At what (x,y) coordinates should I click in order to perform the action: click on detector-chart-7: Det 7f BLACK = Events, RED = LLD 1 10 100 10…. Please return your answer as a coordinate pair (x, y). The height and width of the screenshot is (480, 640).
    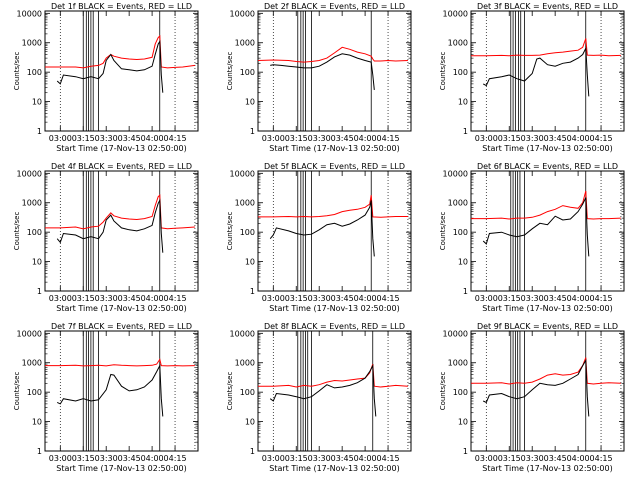
    Looking at the image, I should click on (106, 397).